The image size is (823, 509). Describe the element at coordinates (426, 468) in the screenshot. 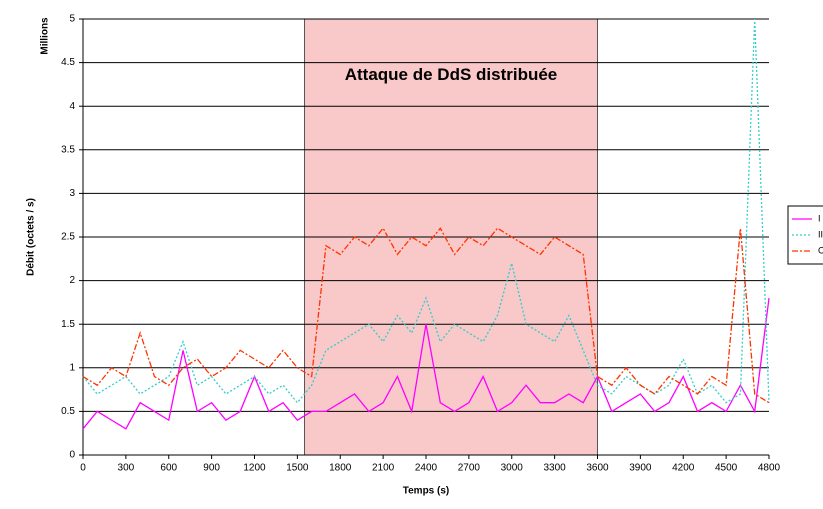

I see `x-tick-label: 2400` at that location.